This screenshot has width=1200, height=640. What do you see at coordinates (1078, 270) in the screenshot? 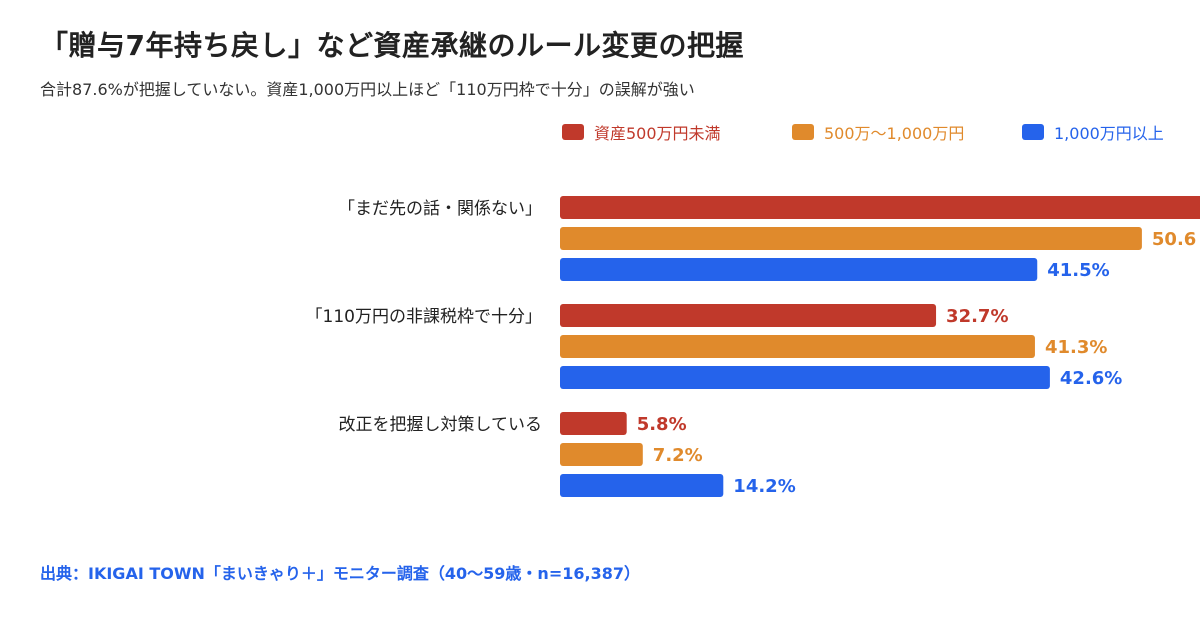
I see `data-label: 41.5%` at bounding box center [1078, 270].